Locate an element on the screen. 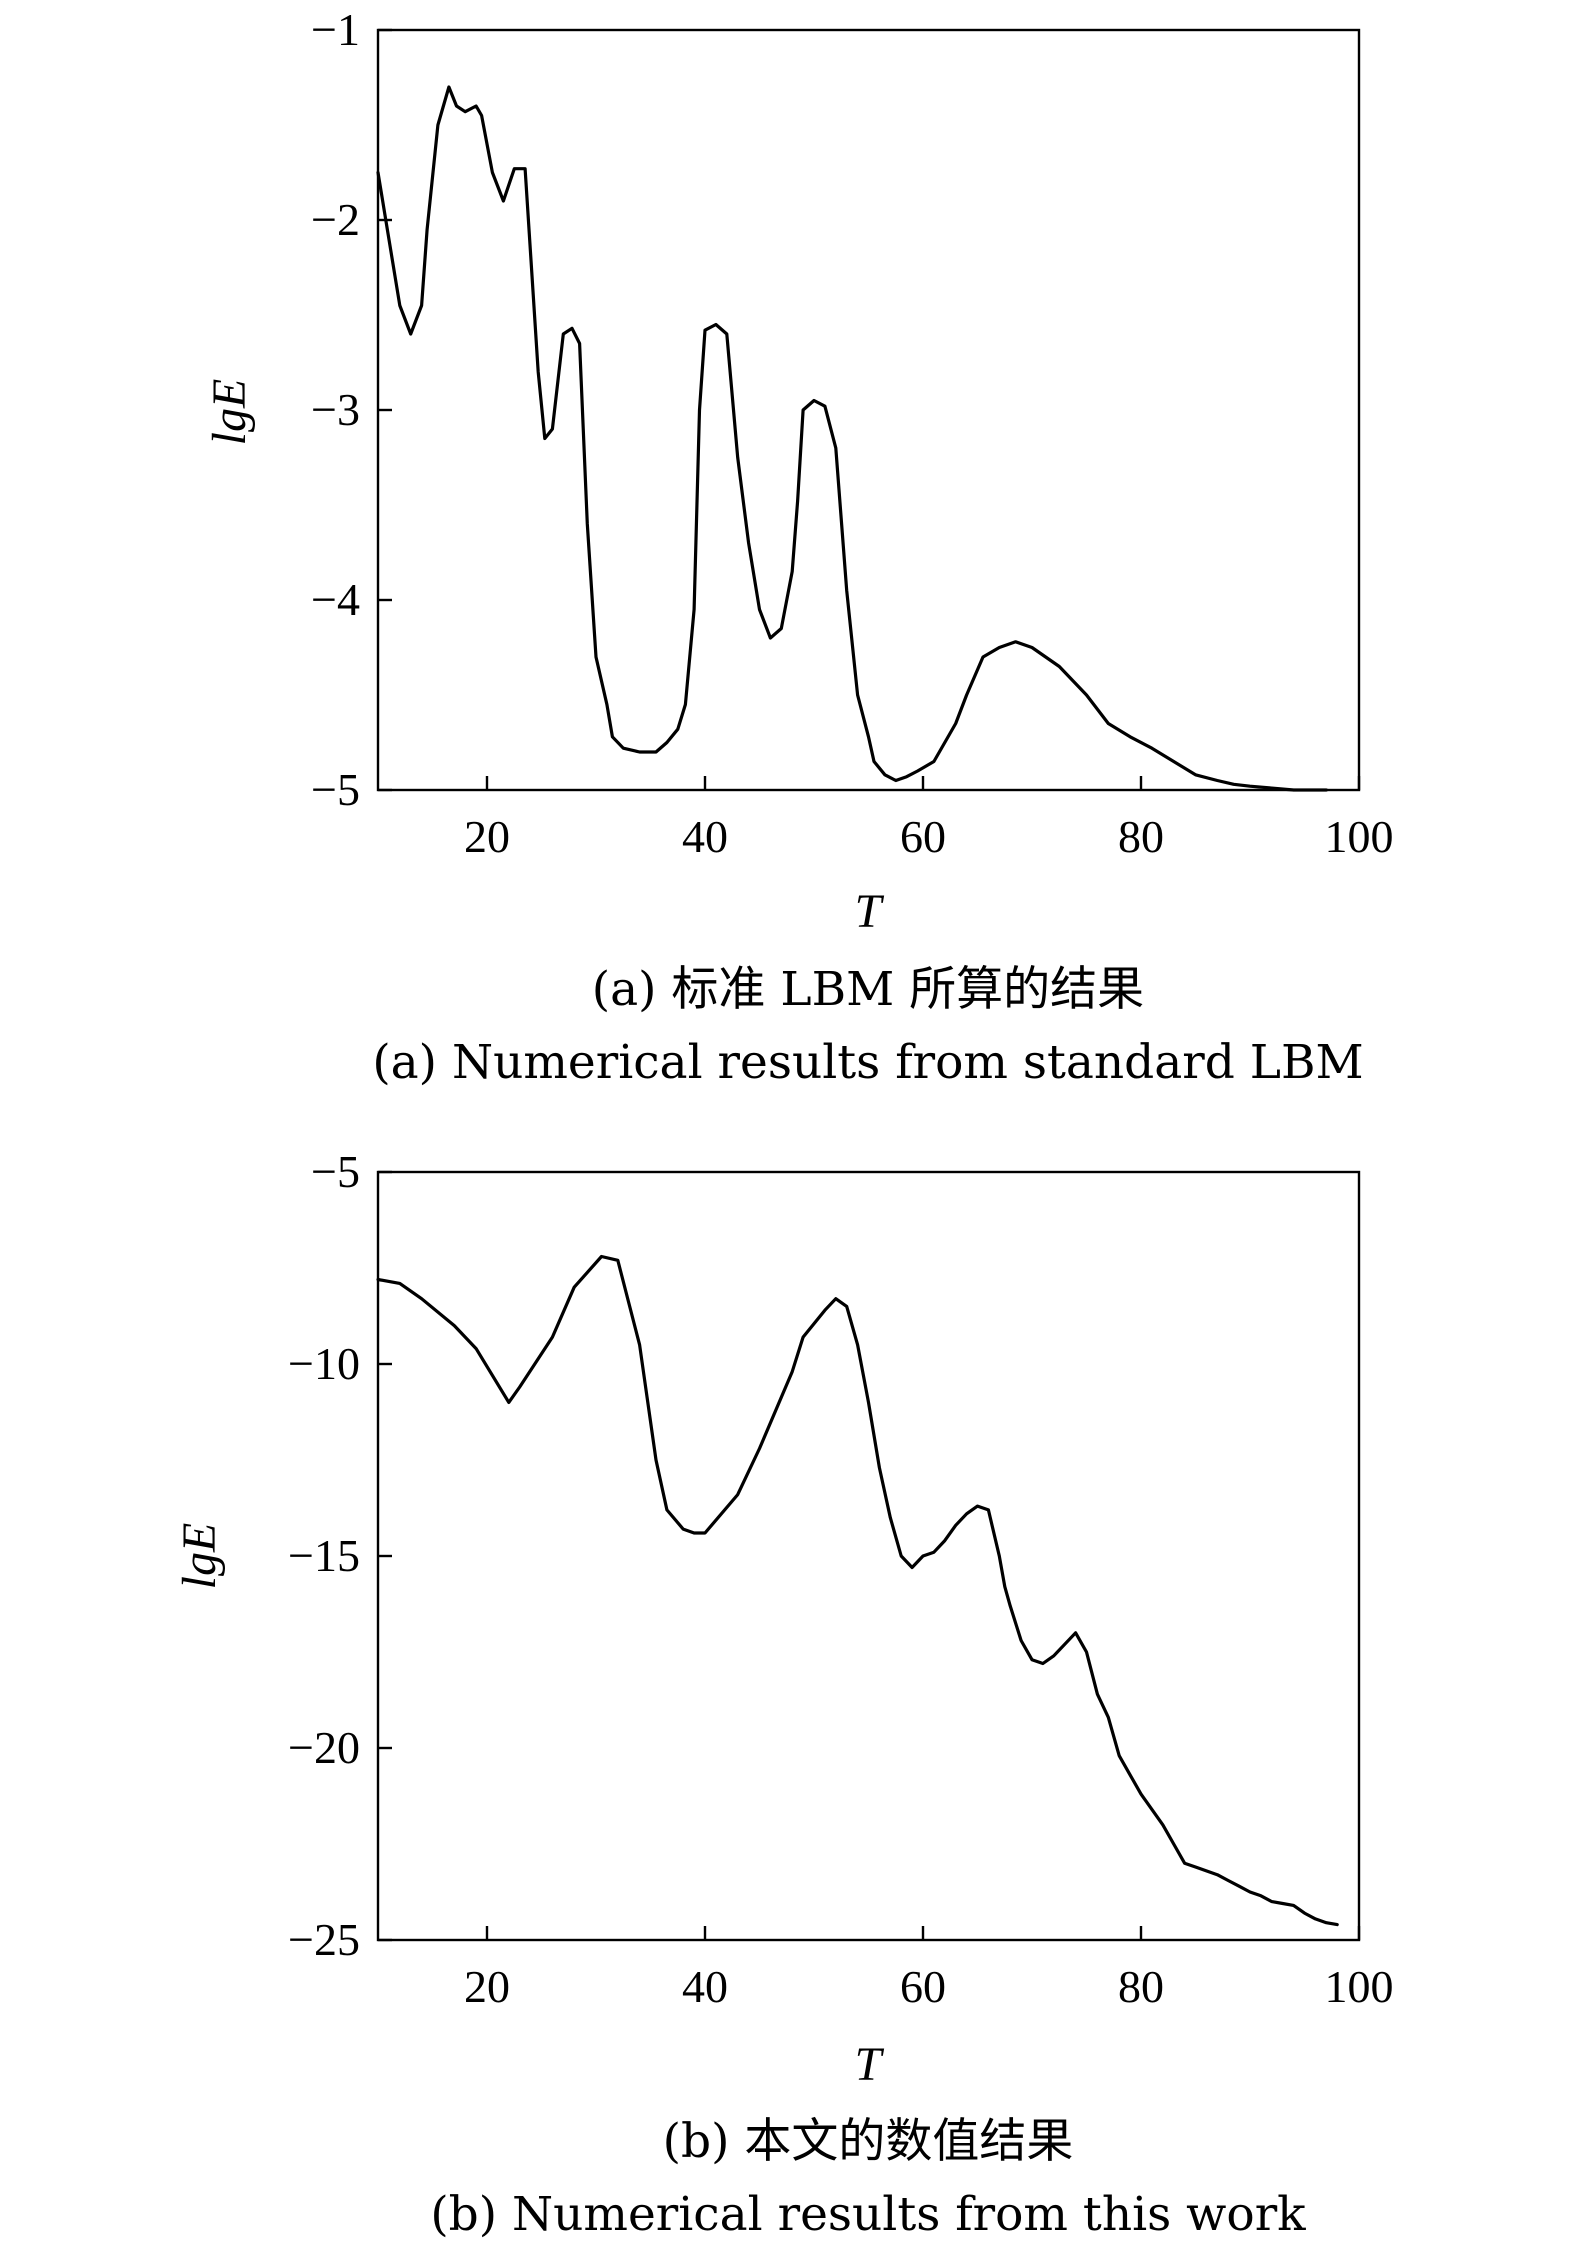 This screenshot has height=2246, width=1575. y-tick-label: −10 is located at coordinates (324, 1363).